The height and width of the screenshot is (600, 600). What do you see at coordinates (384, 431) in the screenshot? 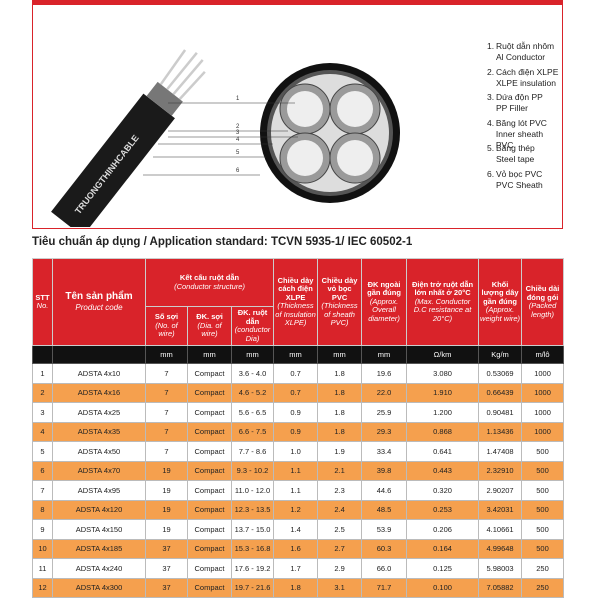
I see `table-cell: 29.3` at bounding box center [384, 431].